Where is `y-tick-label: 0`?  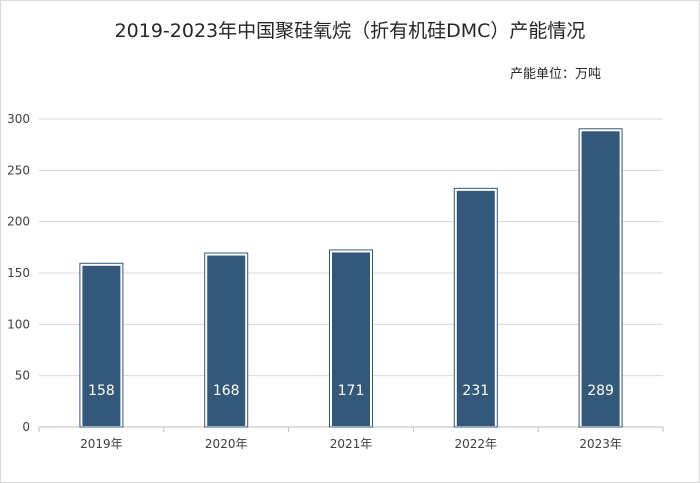
y-tick-label: 0 is located at coordinates (26, 427).